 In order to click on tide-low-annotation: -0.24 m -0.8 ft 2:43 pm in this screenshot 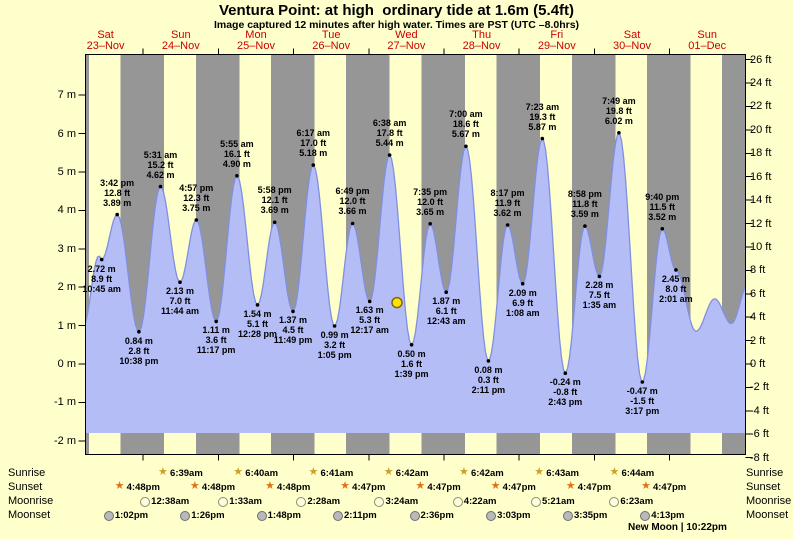, I will do `click(565, 392)`.